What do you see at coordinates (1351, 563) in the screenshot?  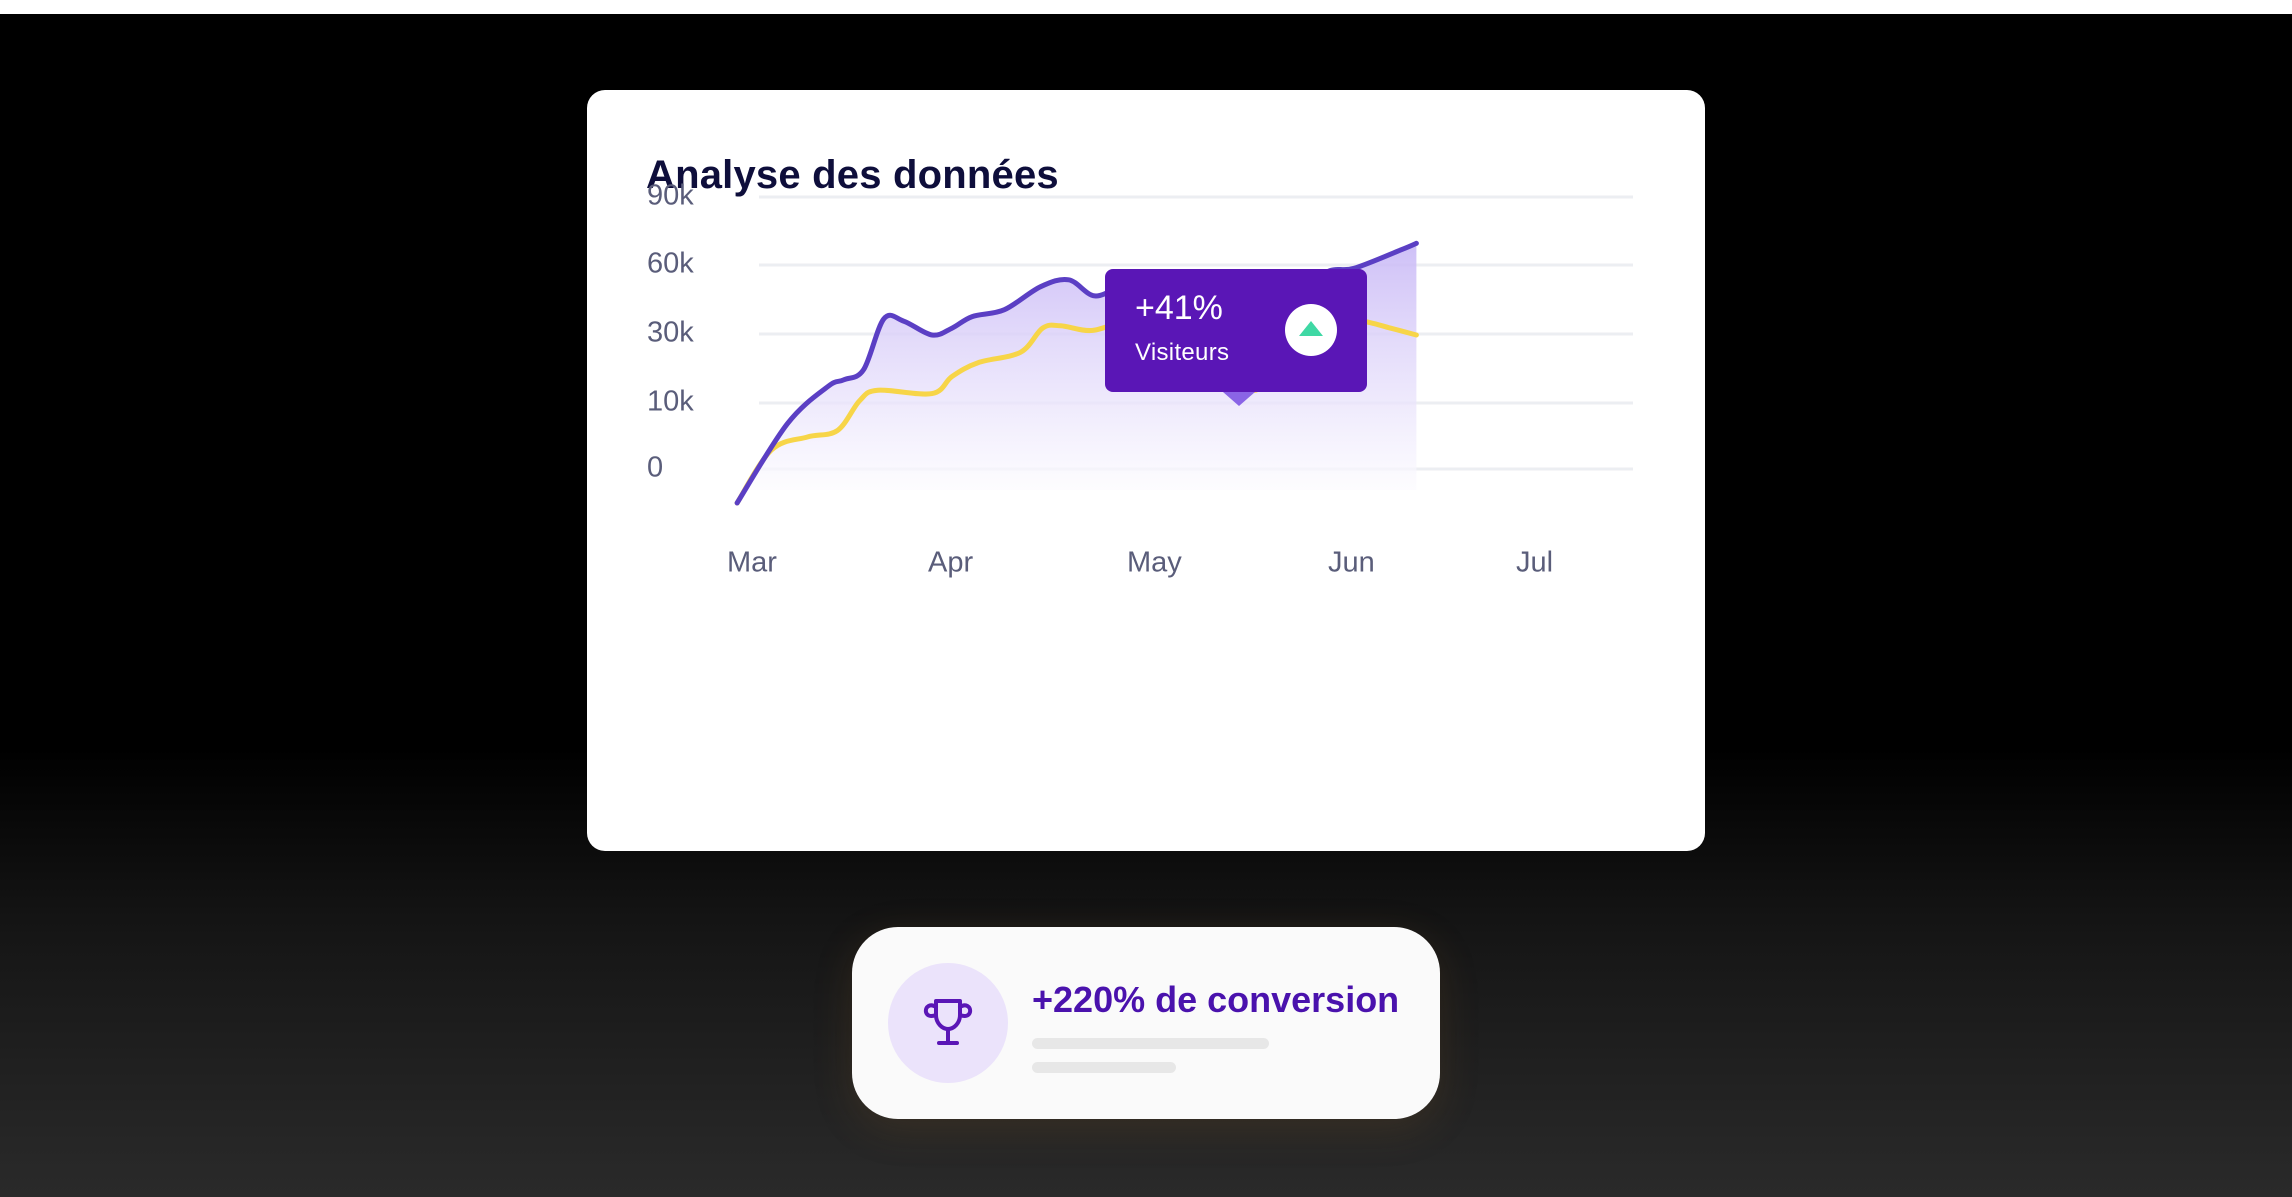 I see `x-tick-label: Jun` at bounding box center [1351, 563].